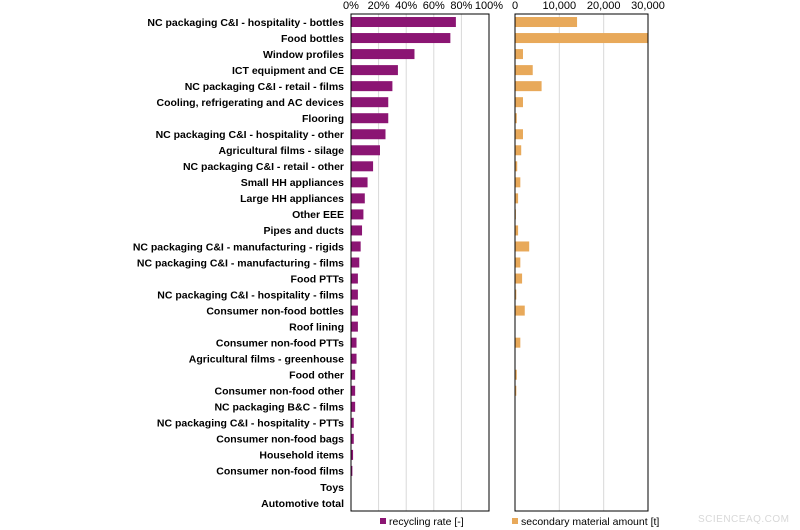 The width and height of the screenshot is (800, 530). What do you see at coordinates (316, 376) in the screenshot?
I see `category-label: Food other` at bounding box center [316, 376].